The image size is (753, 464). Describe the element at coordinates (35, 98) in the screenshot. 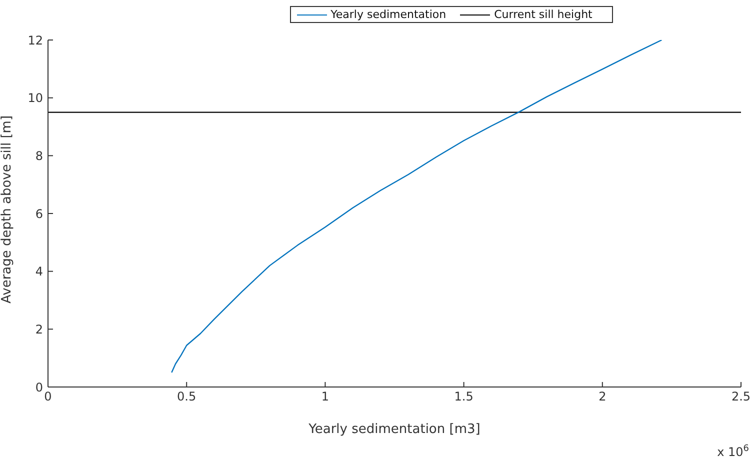

I see `y-tick-label: 10` at that location.